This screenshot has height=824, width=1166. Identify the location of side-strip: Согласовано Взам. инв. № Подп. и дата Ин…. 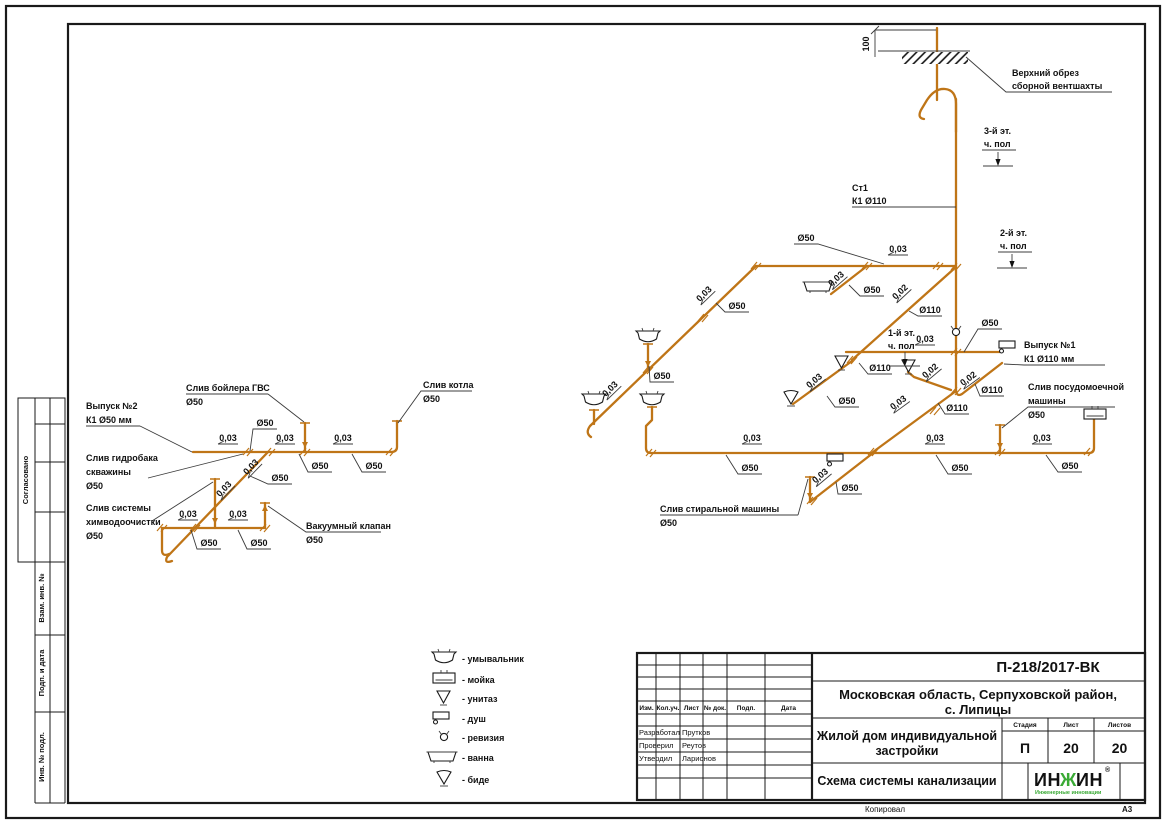
(41, 600).